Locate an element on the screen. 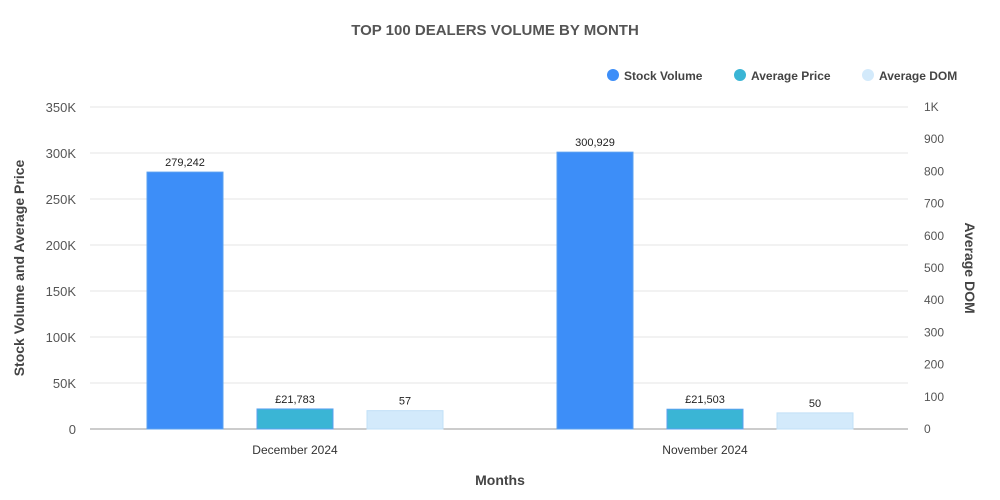 The width and height of the screenshot is (1000, 500). legend-item-stock-volume: Stock Volume is located at coordinates (655, 76).